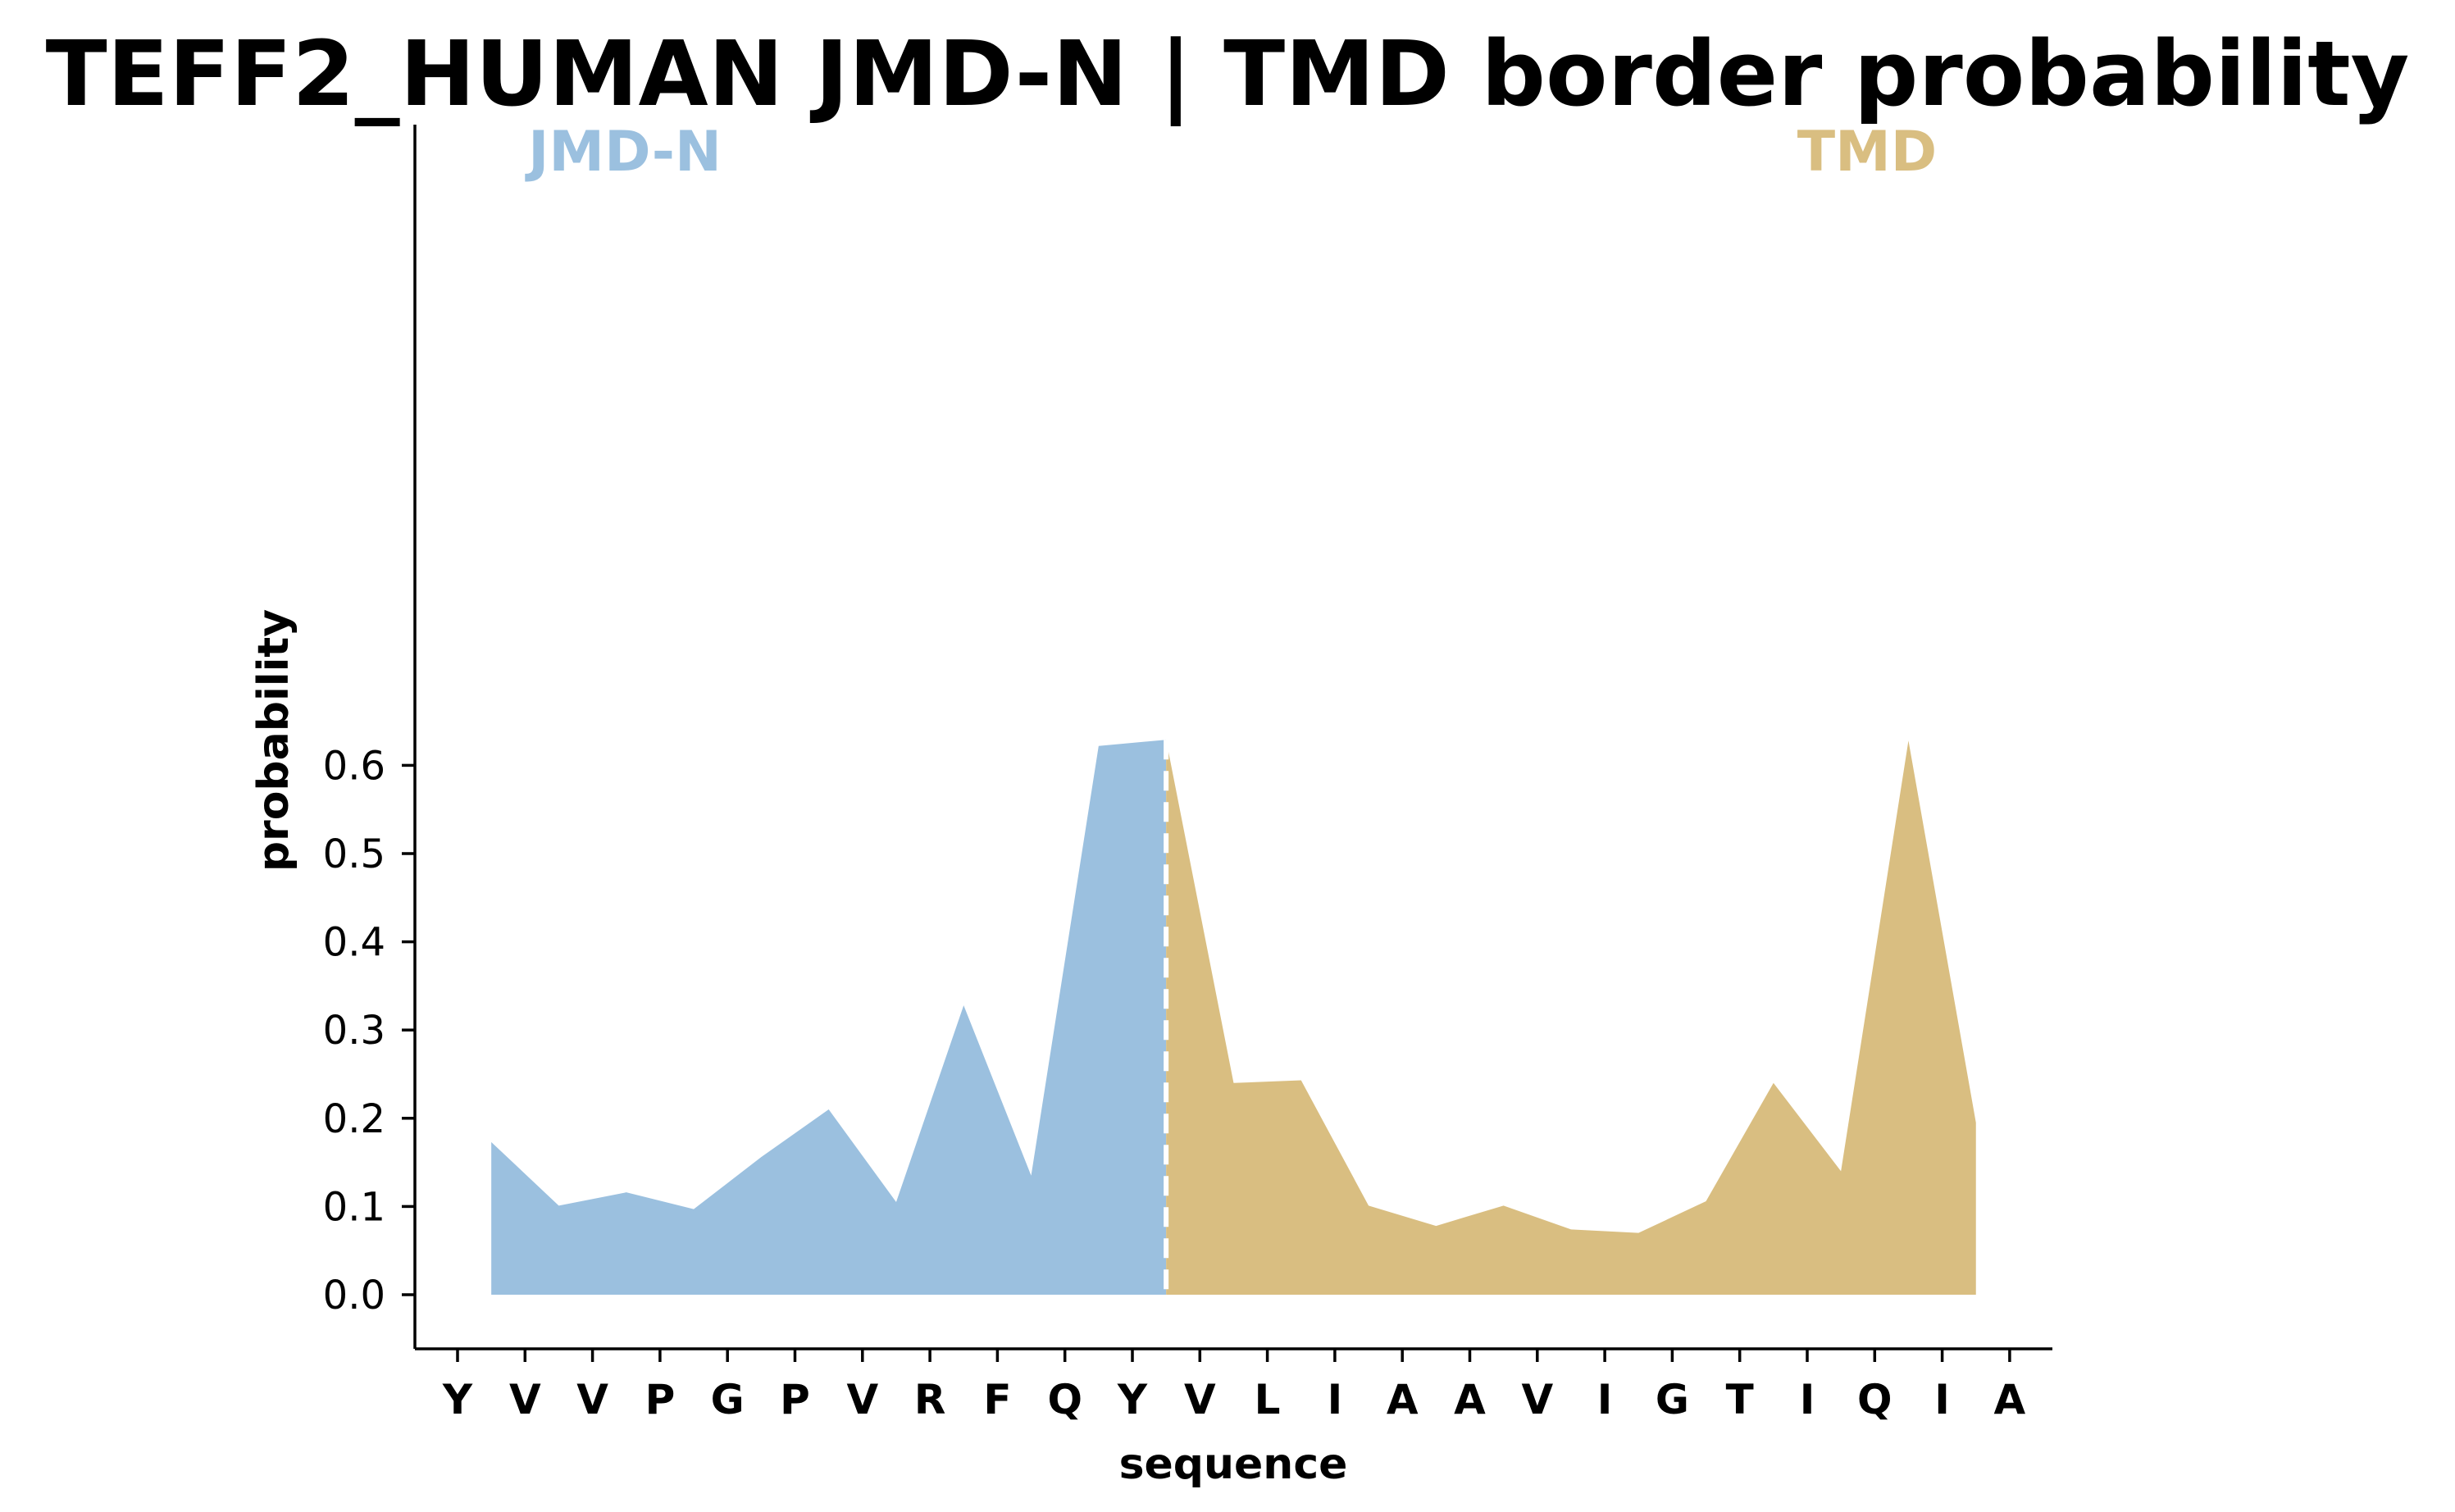  I want to click on y-tick-label: 0.2, so click(354, 1119).